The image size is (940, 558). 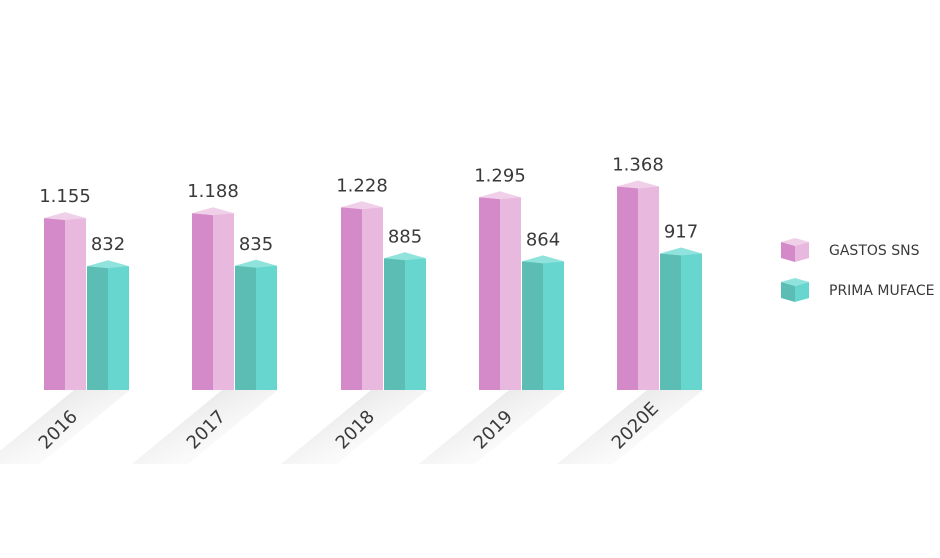 I want to click on category-labels: 2016 2017 2018 2019 2020E, so click(x=349, y=425).